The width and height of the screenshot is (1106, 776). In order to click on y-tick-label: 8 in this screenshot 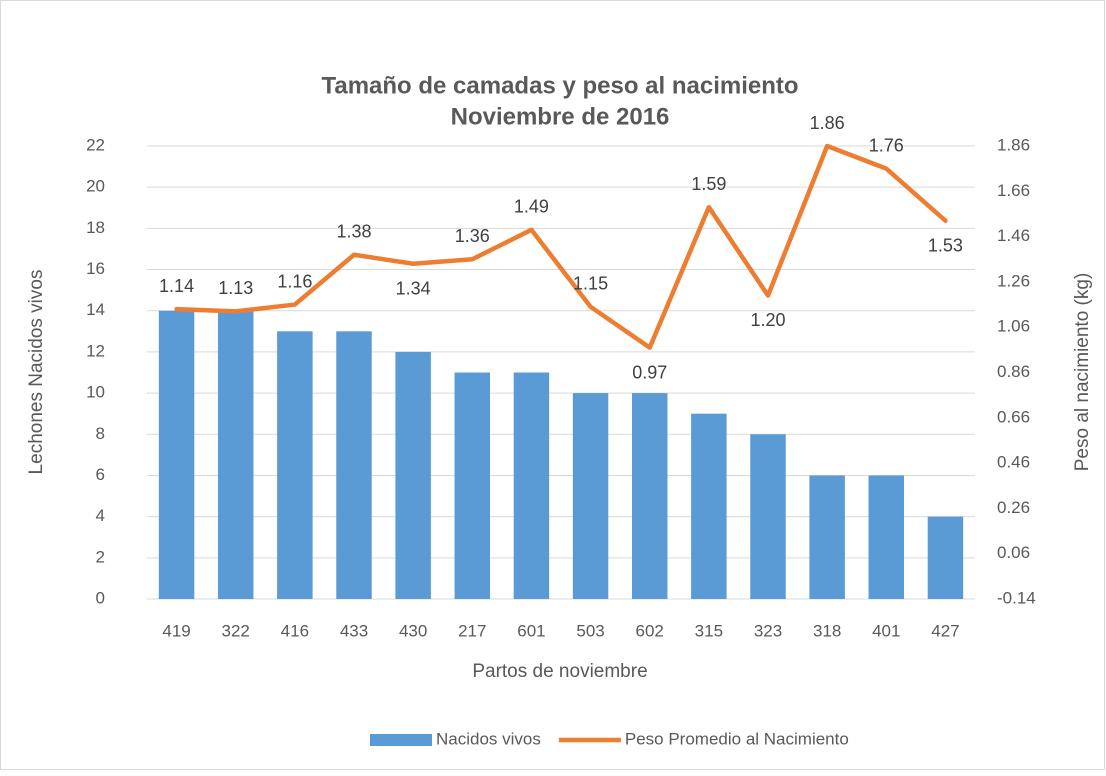, I will do `click(100, 433)`.